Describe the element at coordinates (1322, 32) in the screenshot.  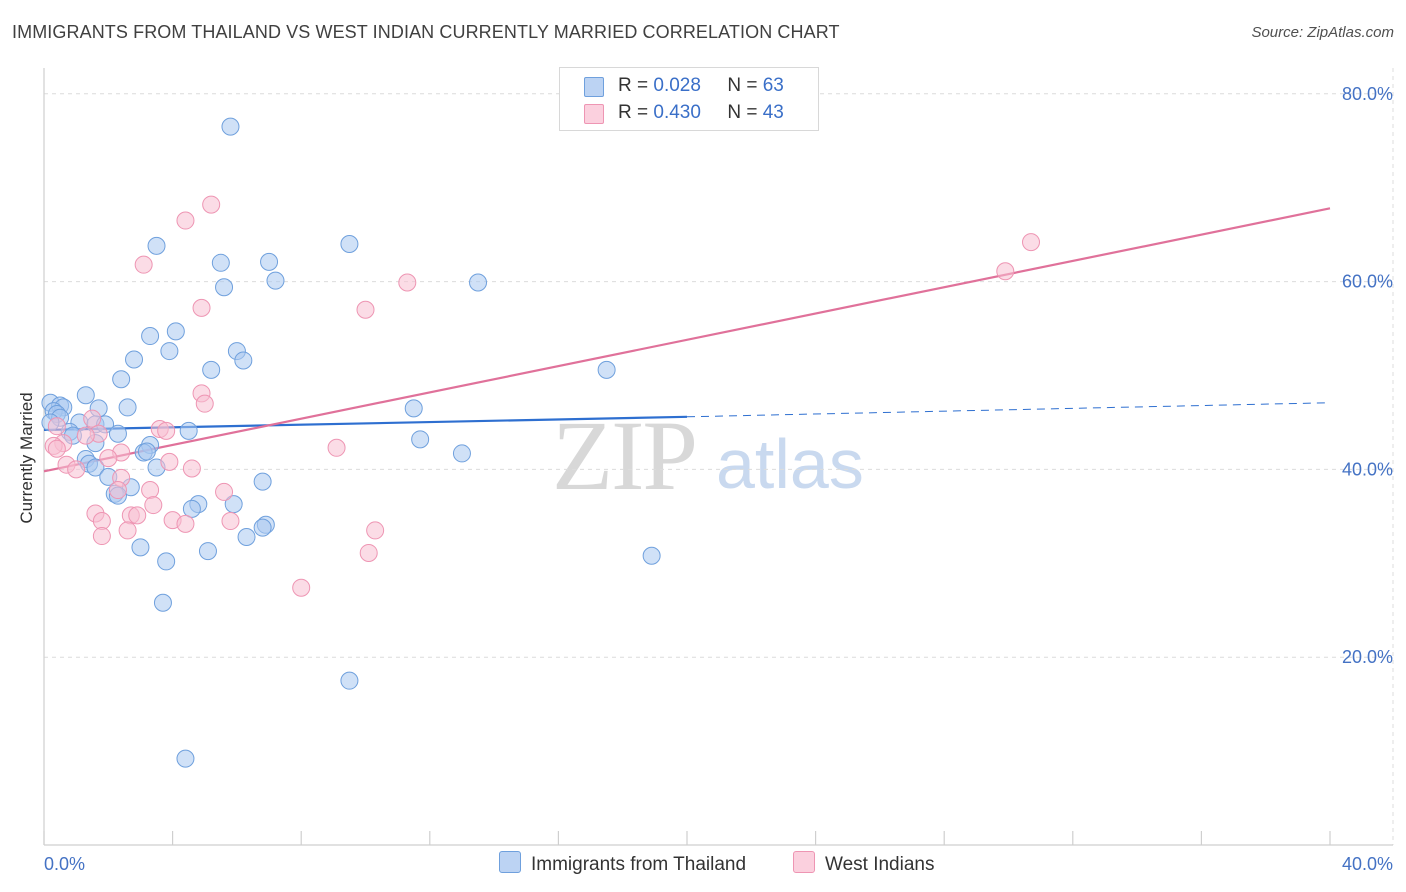
I see `source-credit: Source: ZipAtlas.com` at that location.